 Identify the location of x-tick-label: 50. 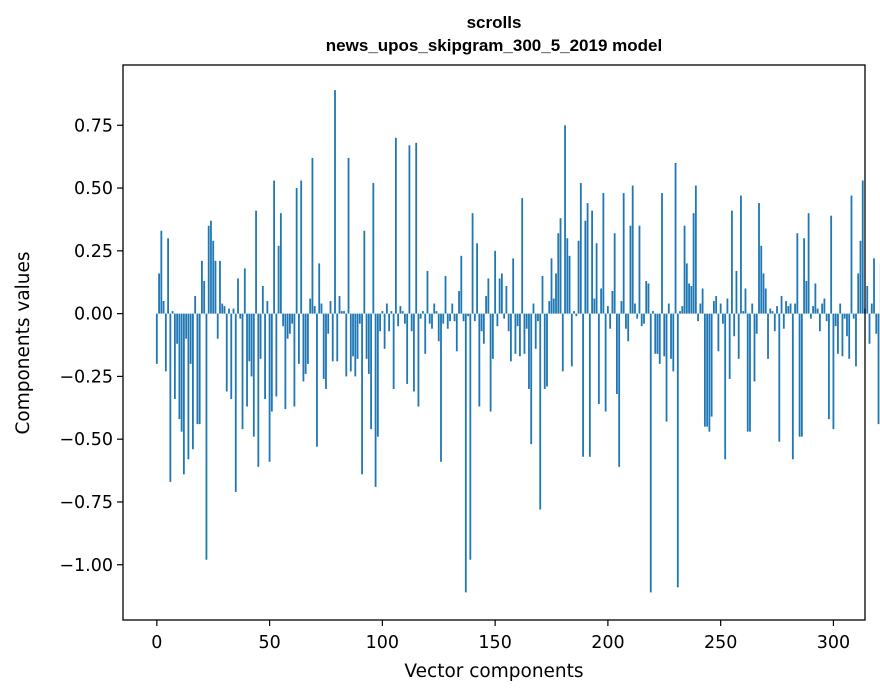
(269, 643).